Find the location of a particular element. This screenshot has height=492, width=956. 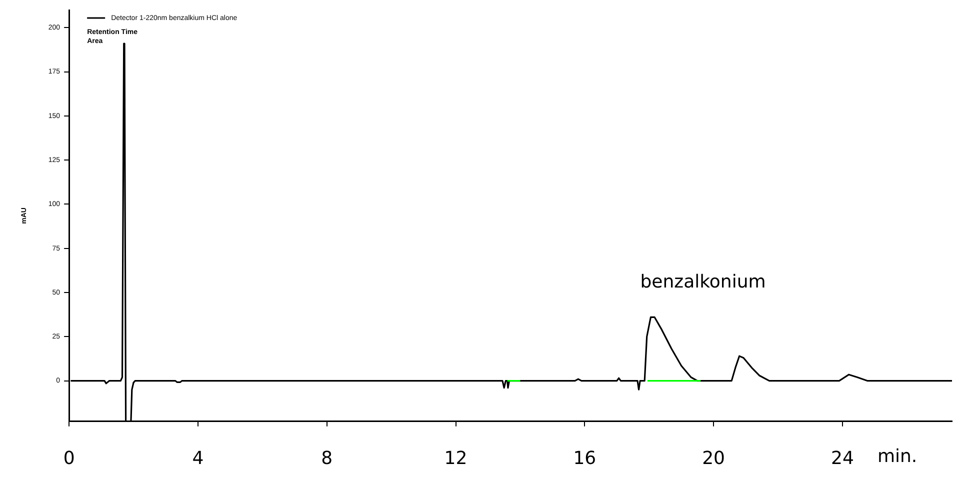

x-tick-label: 20 is located at coordinates (713, 458).